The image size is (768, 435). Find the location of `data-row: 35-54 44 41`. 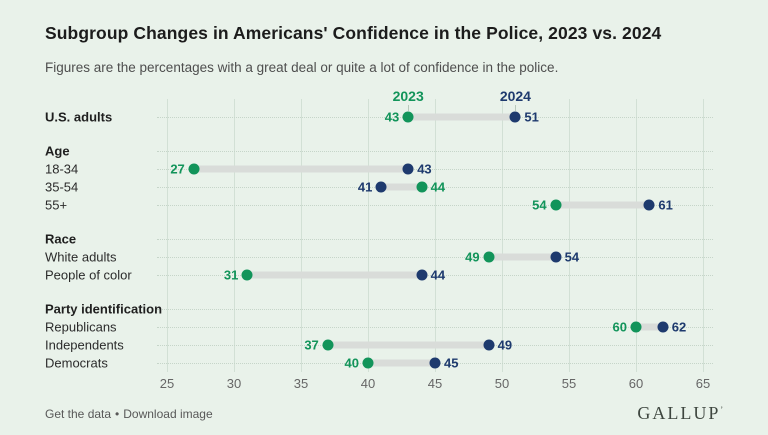

data-row: 35-54 44 41 is located at coordinates (384, 187).